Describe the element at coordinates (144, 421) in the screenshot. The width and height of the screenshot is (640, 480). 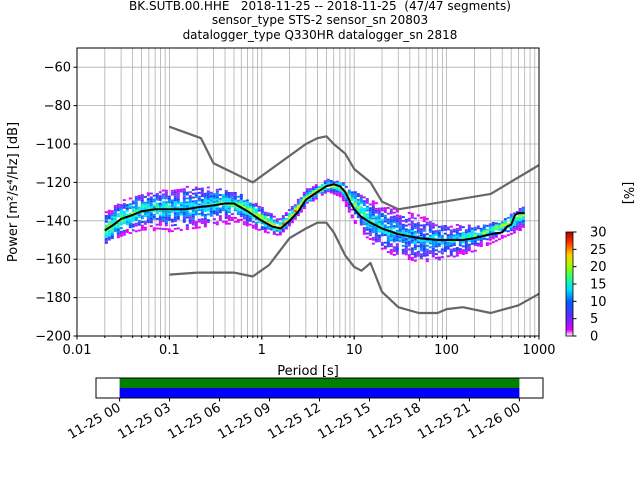
I see `timeline-tick-label: 11-25 03` at that location.